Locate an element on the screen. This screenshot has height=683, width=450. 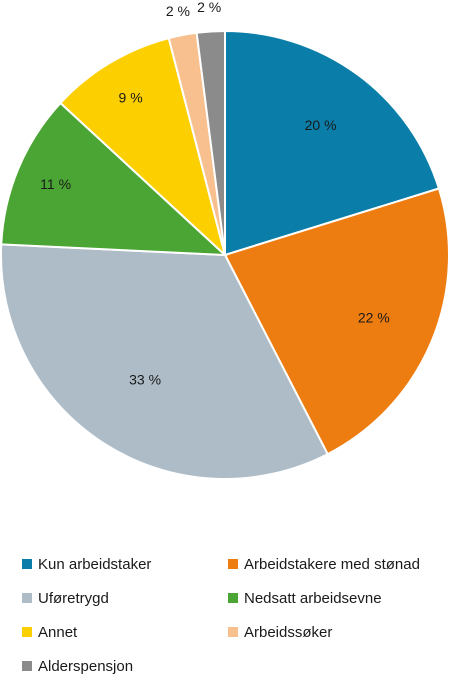
legend-label: Uføretrygd is located at coordinates (73, 598).